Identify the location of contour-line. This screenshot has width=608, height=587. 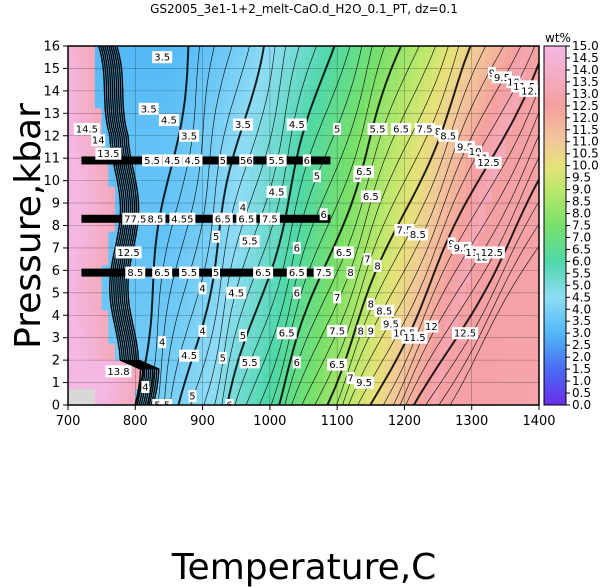
(460, 246).